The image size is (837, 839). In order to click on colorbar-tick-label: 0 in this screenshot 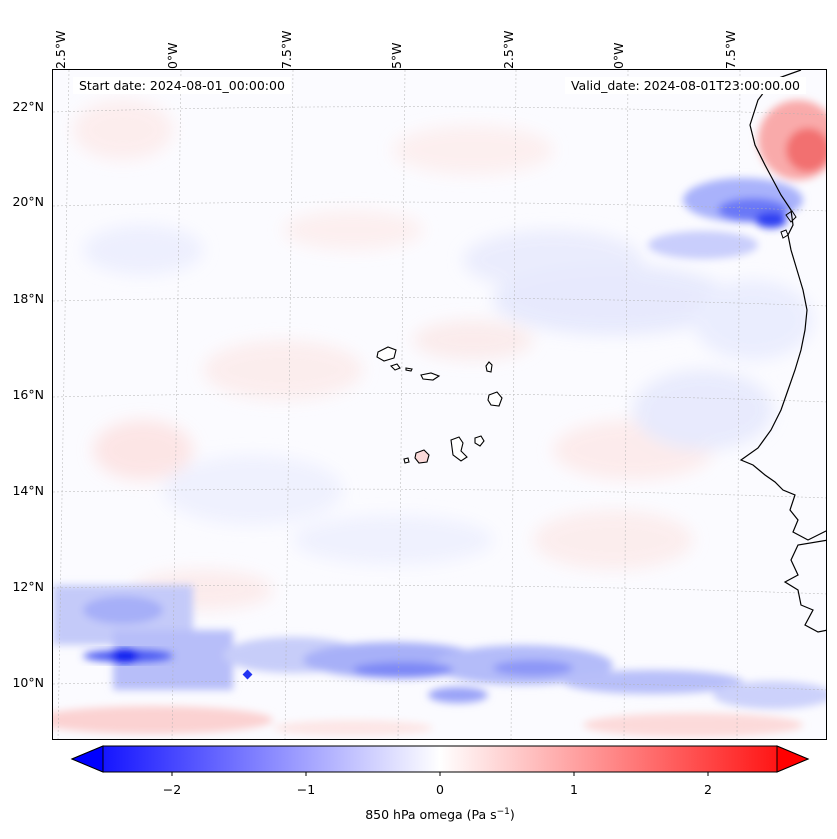, I will do `click(440, 789)`.